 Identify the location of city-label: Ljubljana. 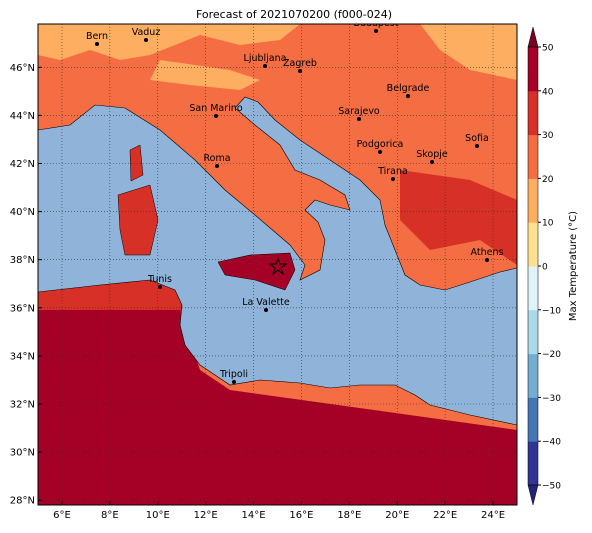
(265, 58).